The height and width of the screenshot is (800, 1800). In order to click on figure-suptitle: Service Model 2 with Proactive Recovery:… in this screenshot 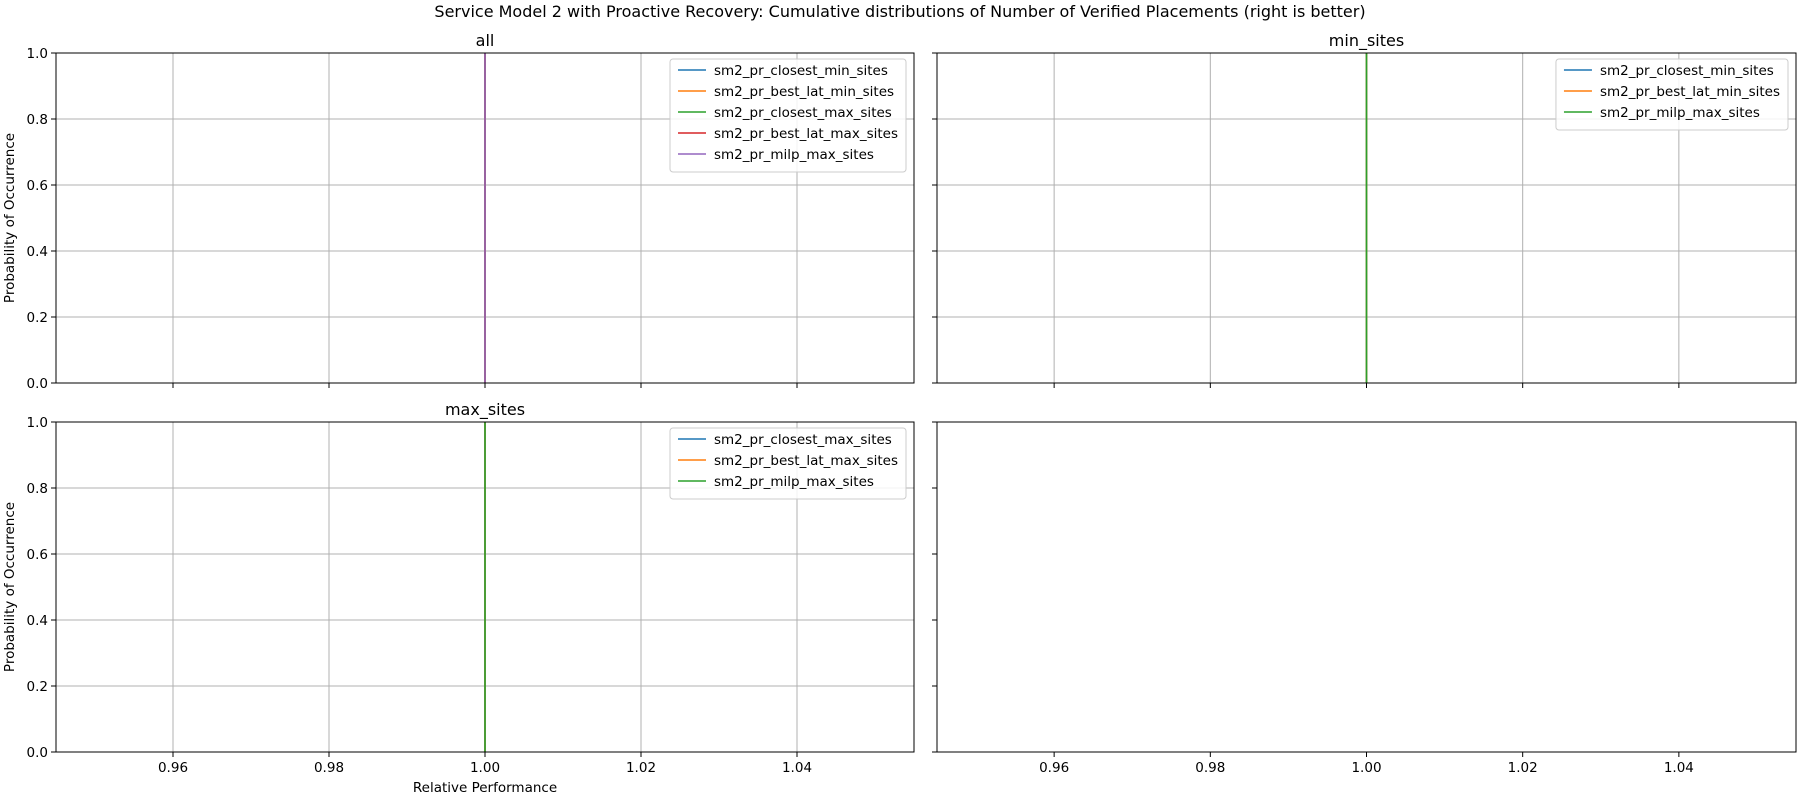, I will do `click(899, 11)`.